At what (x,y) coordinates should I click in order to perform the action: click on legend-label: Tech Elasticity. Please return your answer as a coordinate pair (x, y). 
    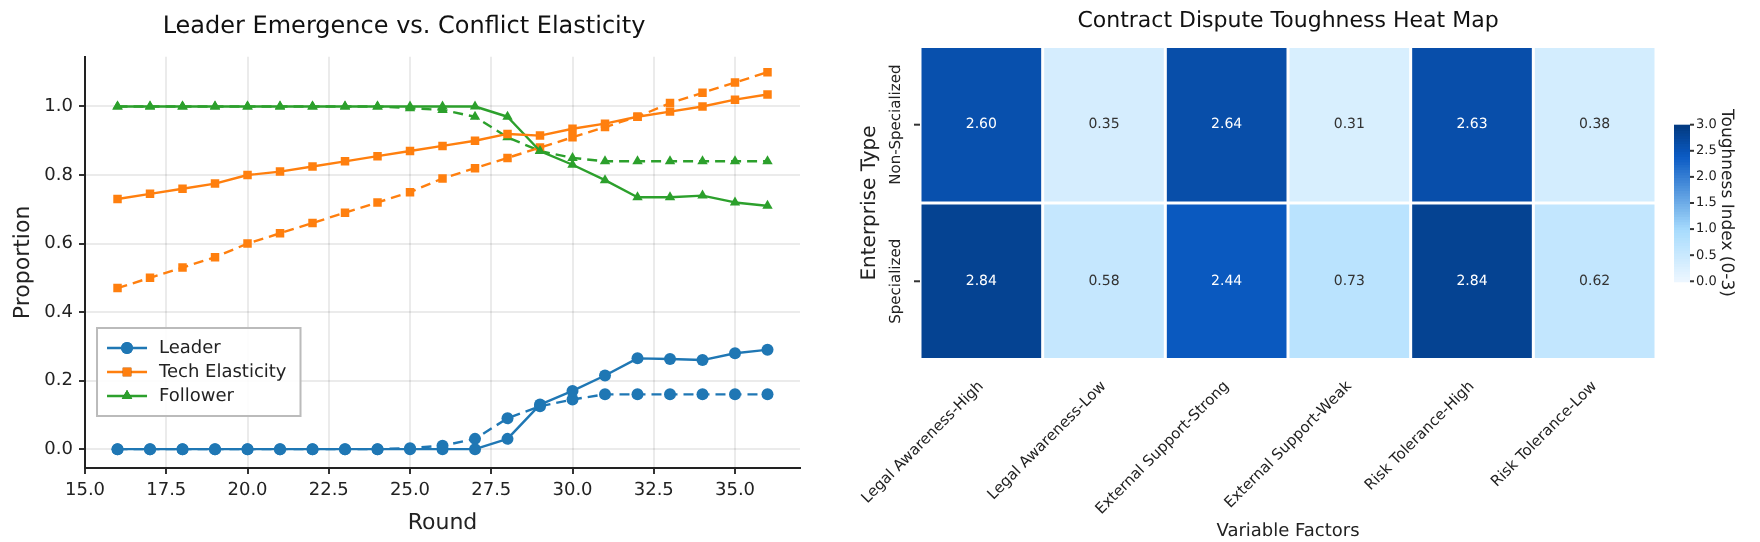
    Looking at the image, I should click on (222, 372).